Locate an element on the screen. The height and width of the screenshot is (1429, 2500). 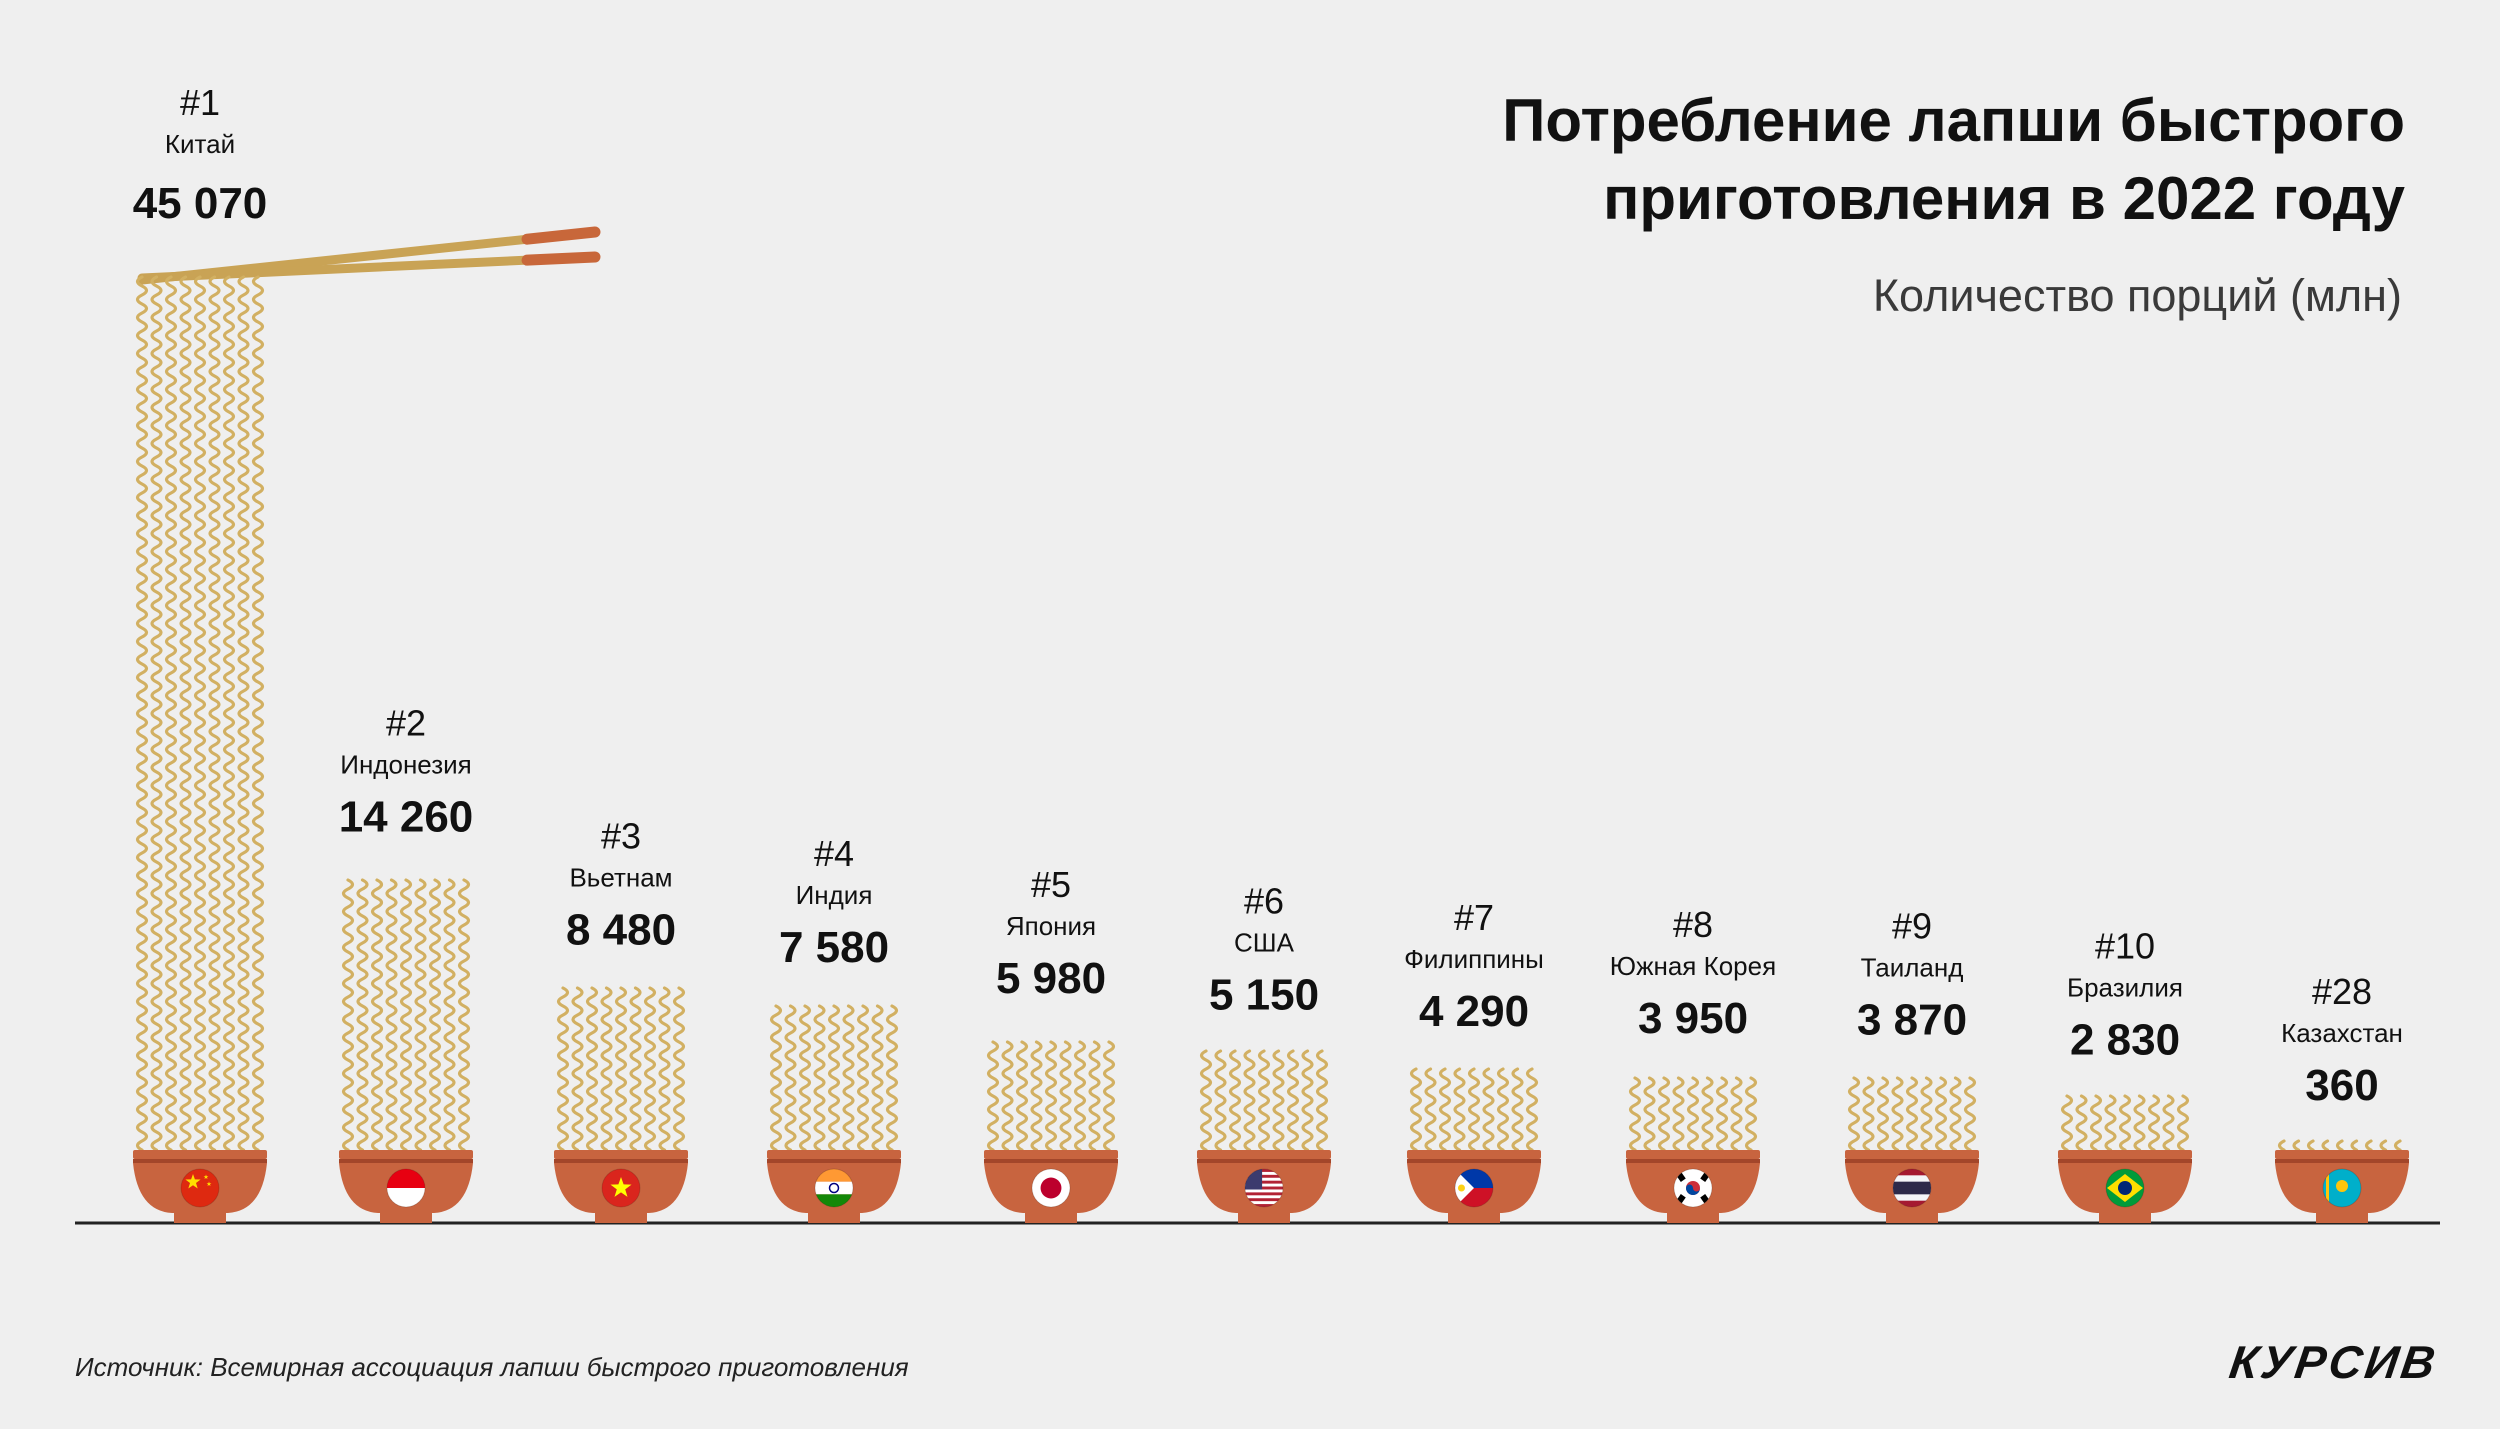
vn-flag-icon is located at coordinates (621, 1188).